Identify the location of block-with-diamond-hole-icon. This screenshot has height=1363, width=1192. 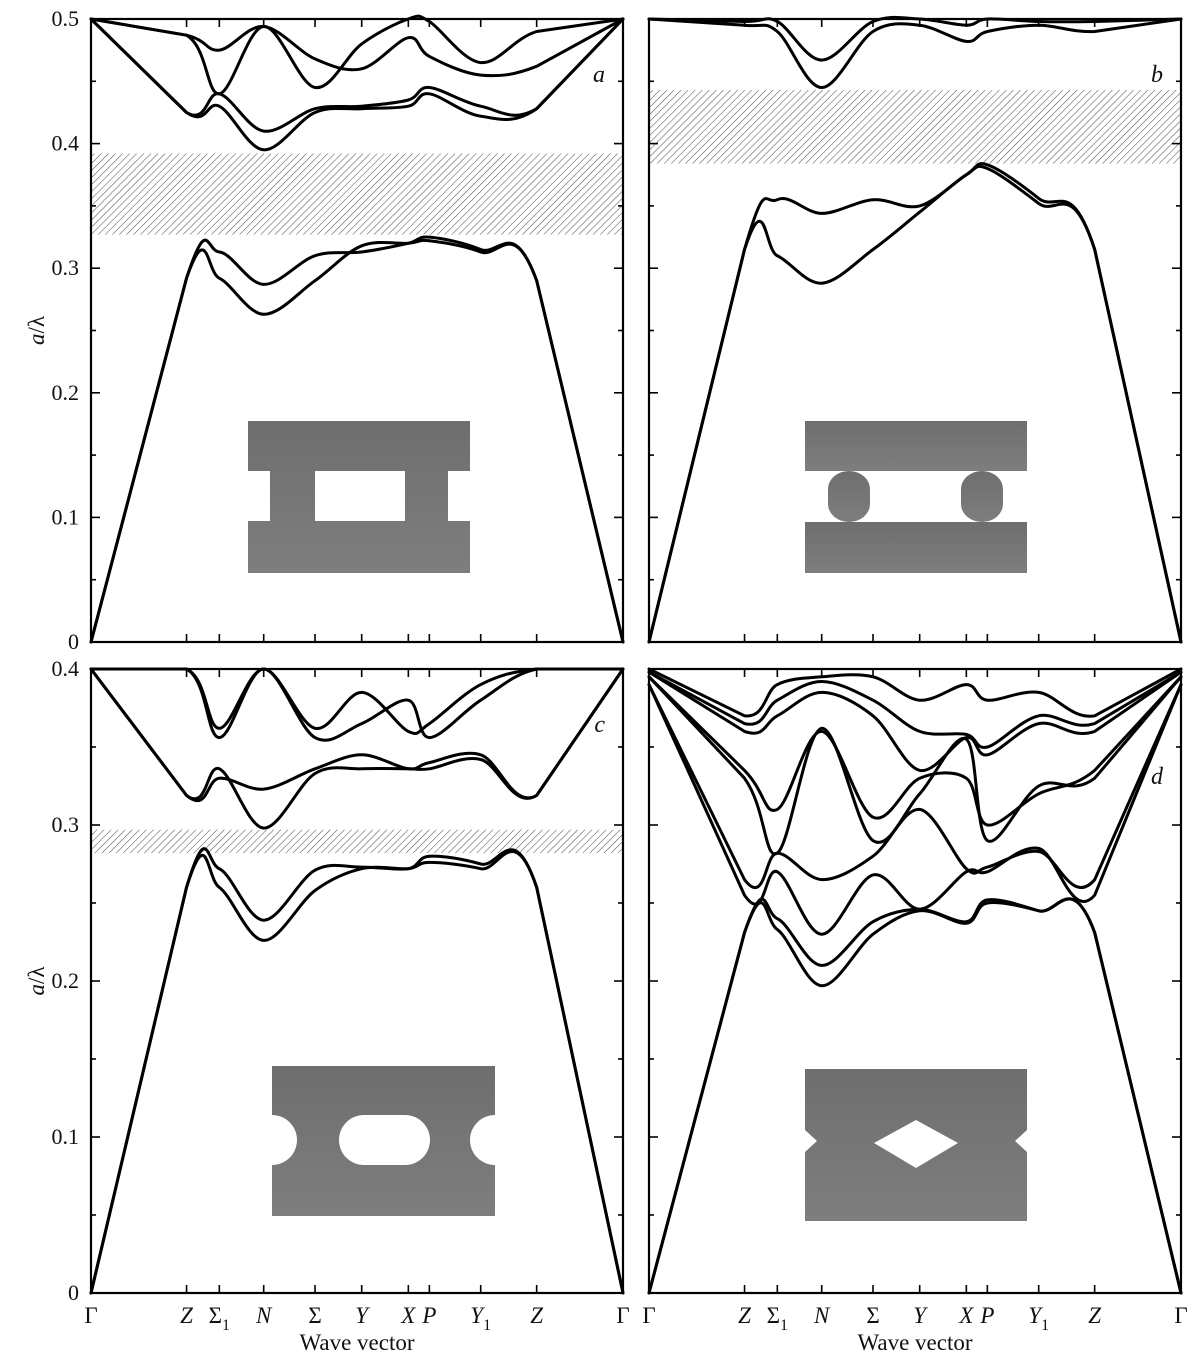
(916, 1145).